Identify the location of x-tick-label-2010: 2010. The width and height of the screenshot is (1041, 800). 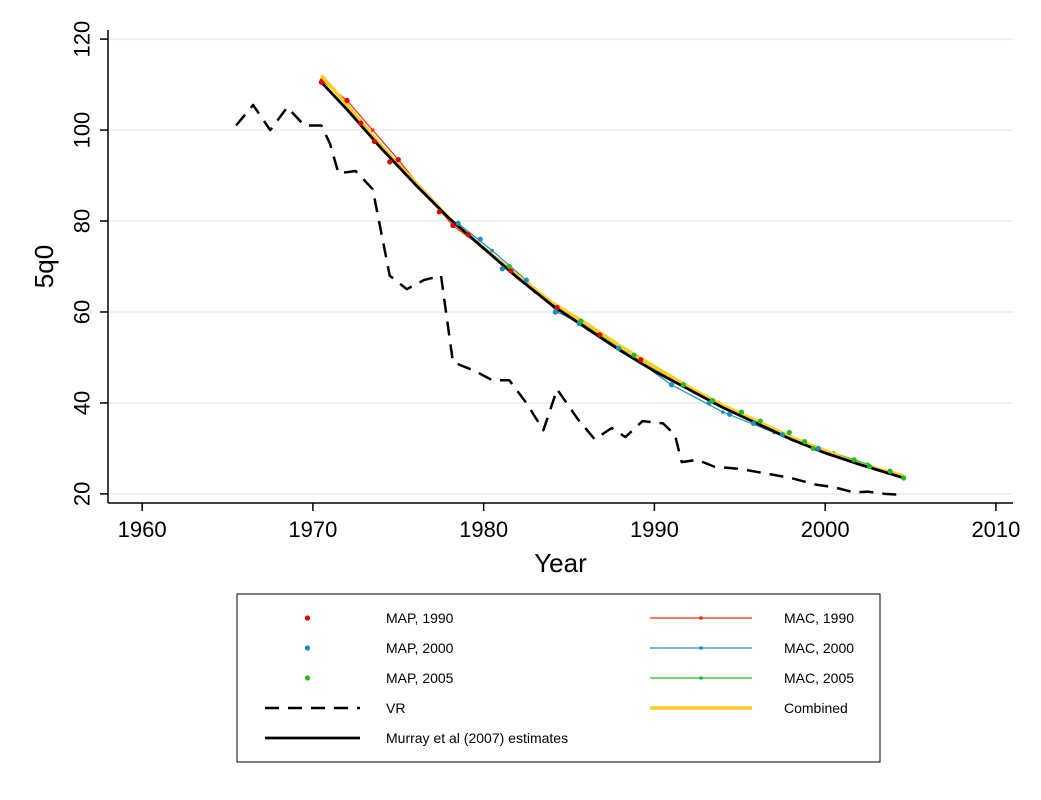
(995, 529).